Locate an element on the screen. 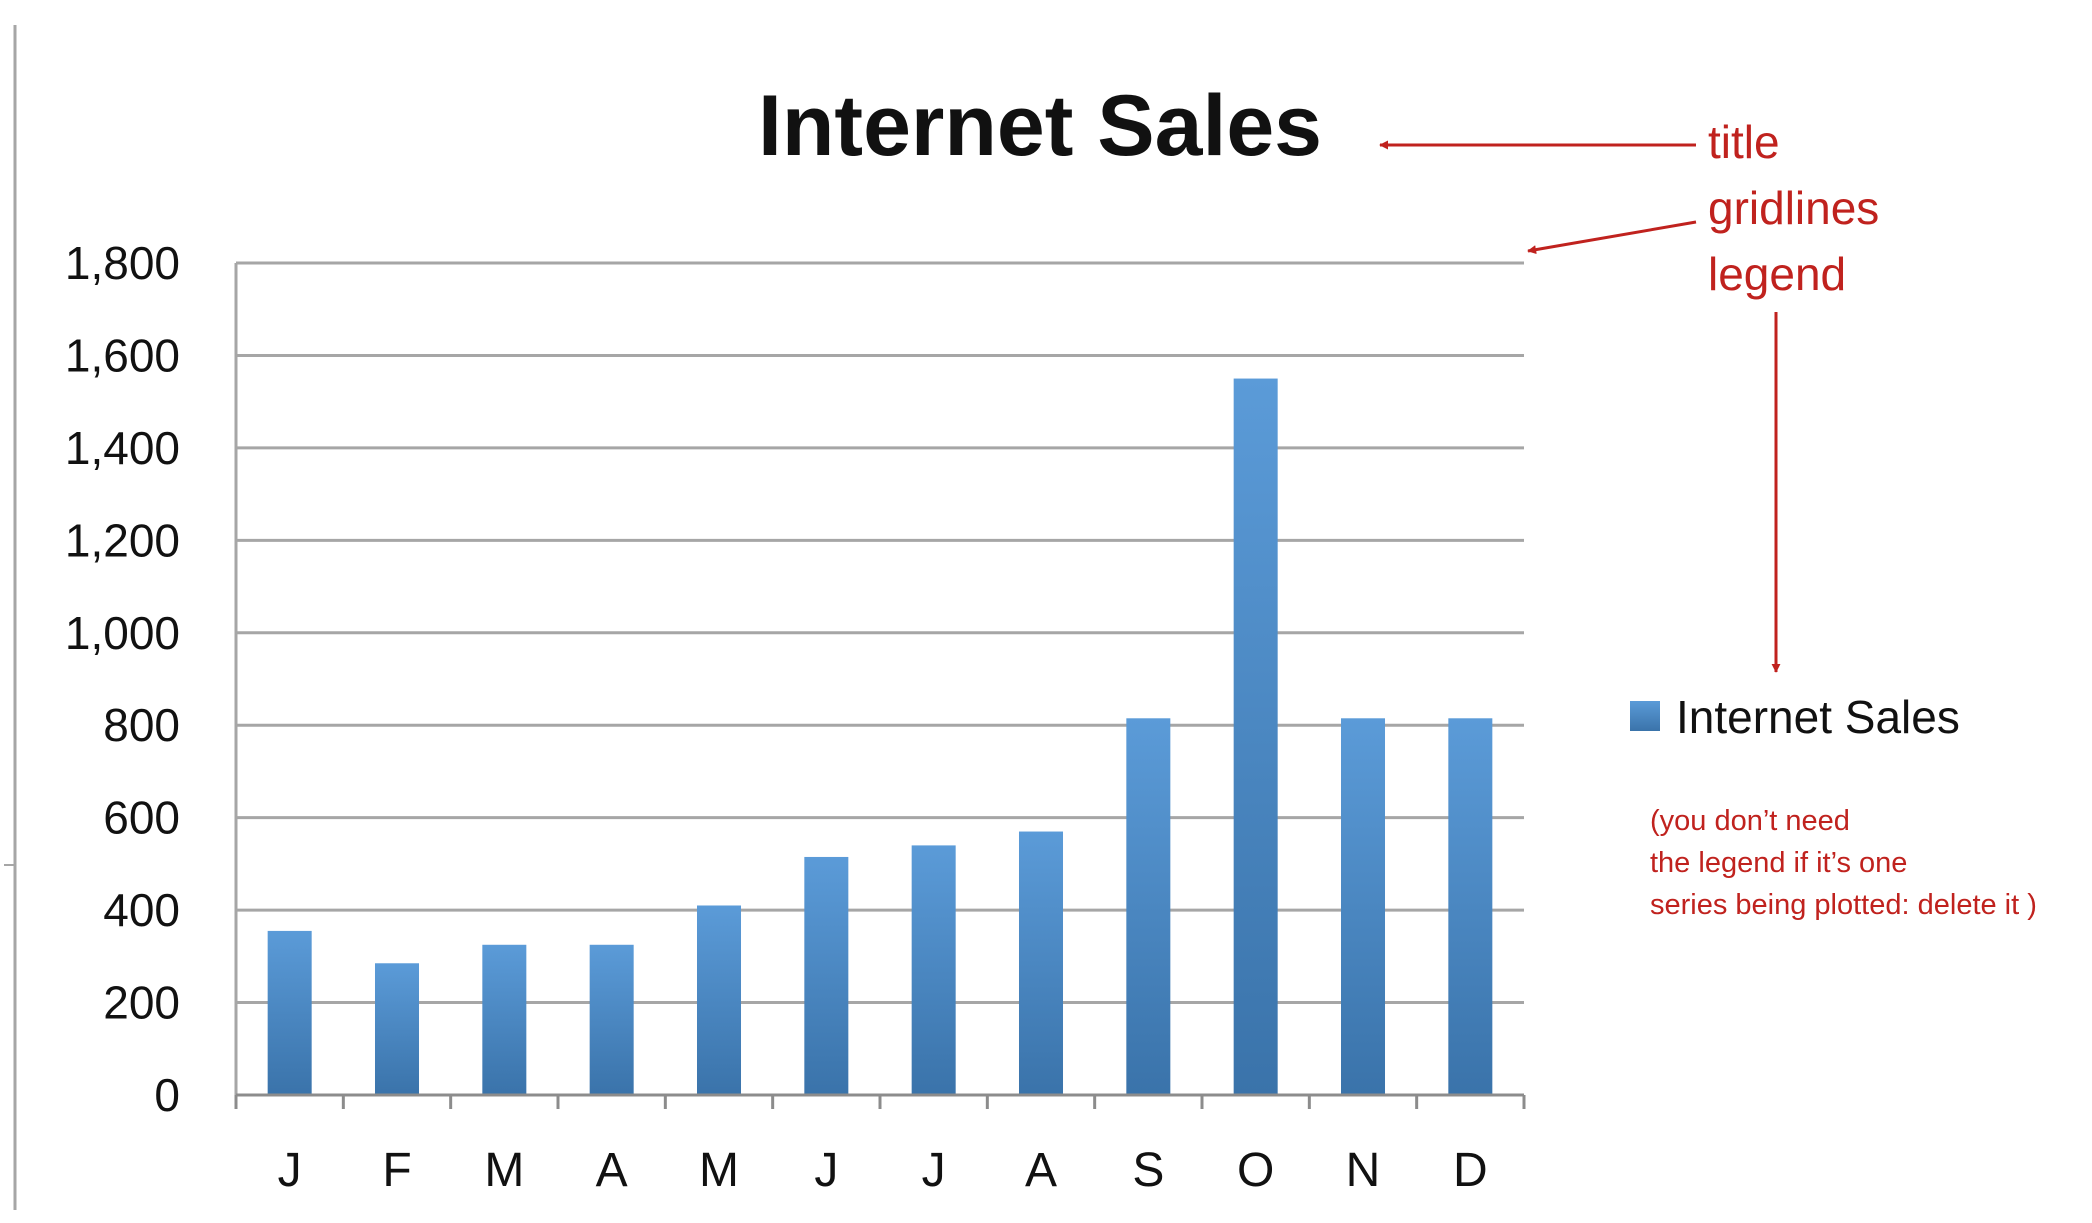 Image resolution: width=2092 pixels, height=1223 pixels. annotation-note-line-3: series being plotted: delete it ) is located at coordinates (1843, 905).